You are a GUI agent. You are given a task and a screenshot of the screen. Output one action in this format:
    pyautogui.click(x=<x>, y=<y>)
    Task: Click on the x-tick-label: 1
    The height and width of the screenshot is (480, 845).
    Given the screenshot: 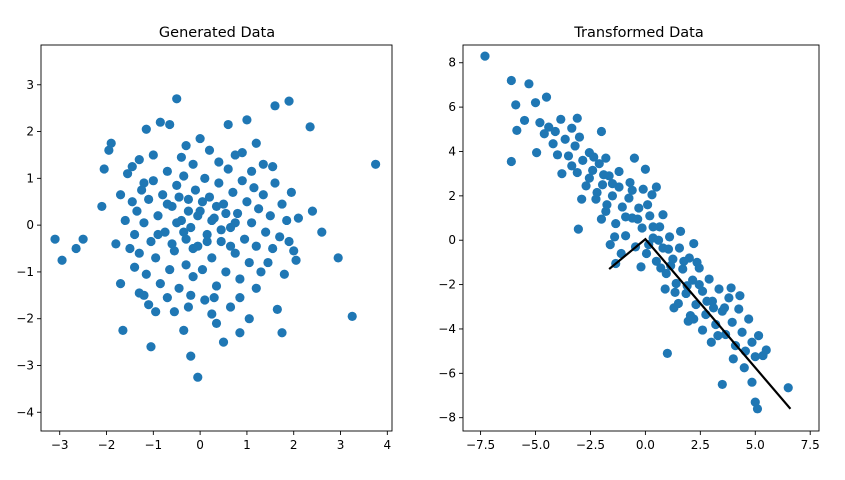 What is the action you would take?
    pyautogui.click(x=247, y=445)
    